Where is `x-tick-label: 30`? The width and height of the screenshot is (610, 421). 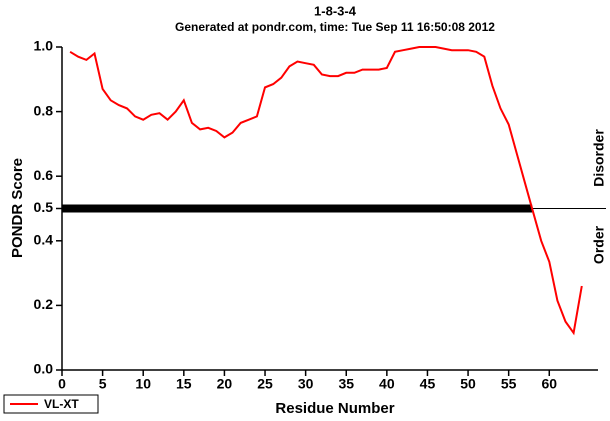 x-tick-label: 30 is located at coordinates (306, 384).